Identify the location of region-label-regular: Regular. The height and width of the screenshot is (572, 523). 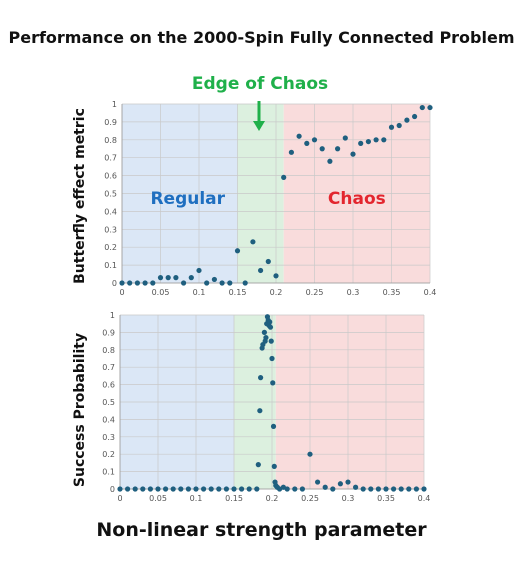
(187, 199).